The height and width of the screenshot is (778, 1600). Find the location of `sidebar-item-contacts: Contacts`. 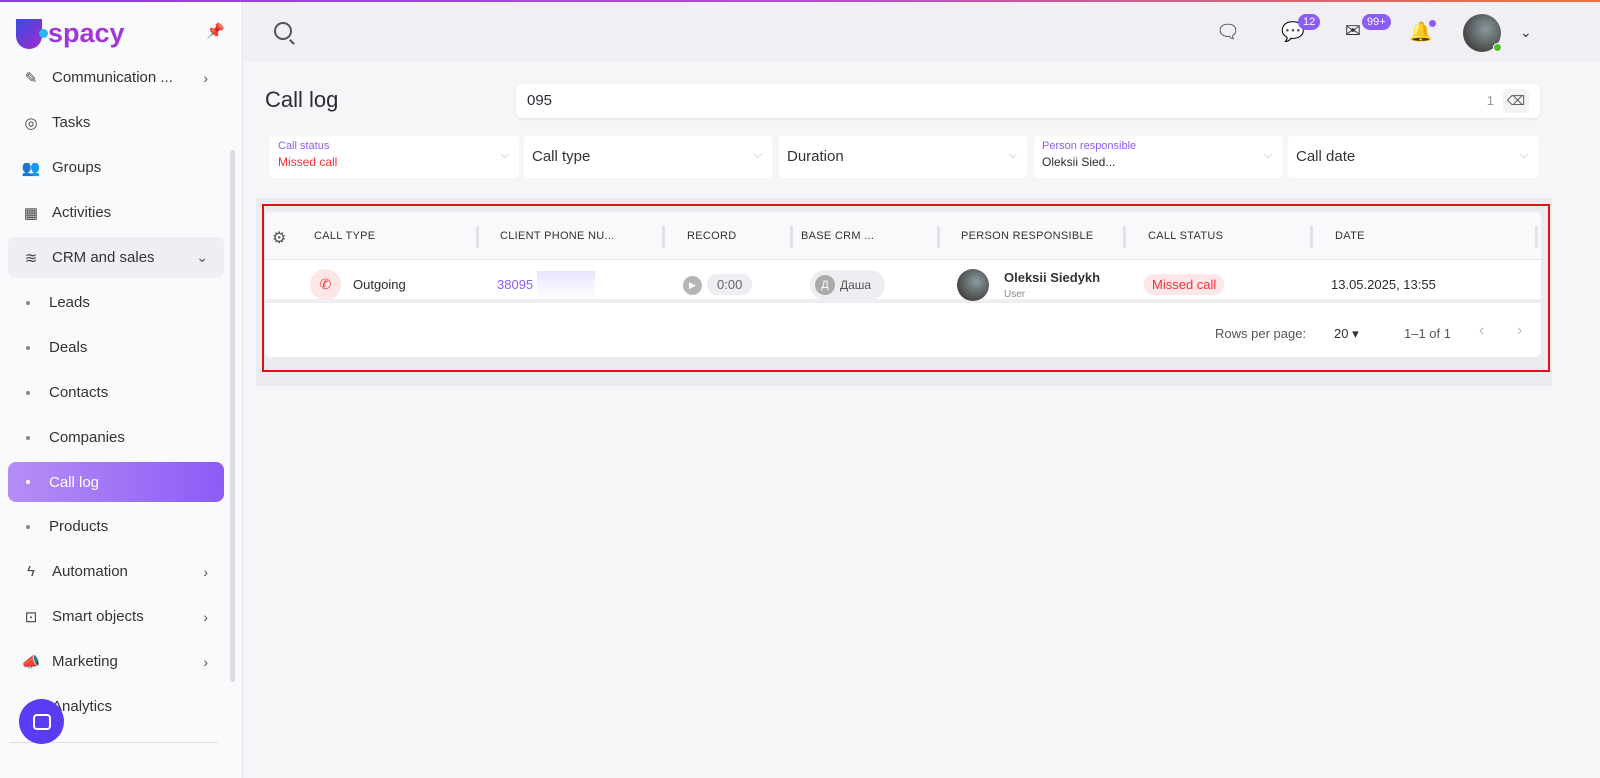

sidebar-item-contacts: Contacts is located at coordinates (116, 392).